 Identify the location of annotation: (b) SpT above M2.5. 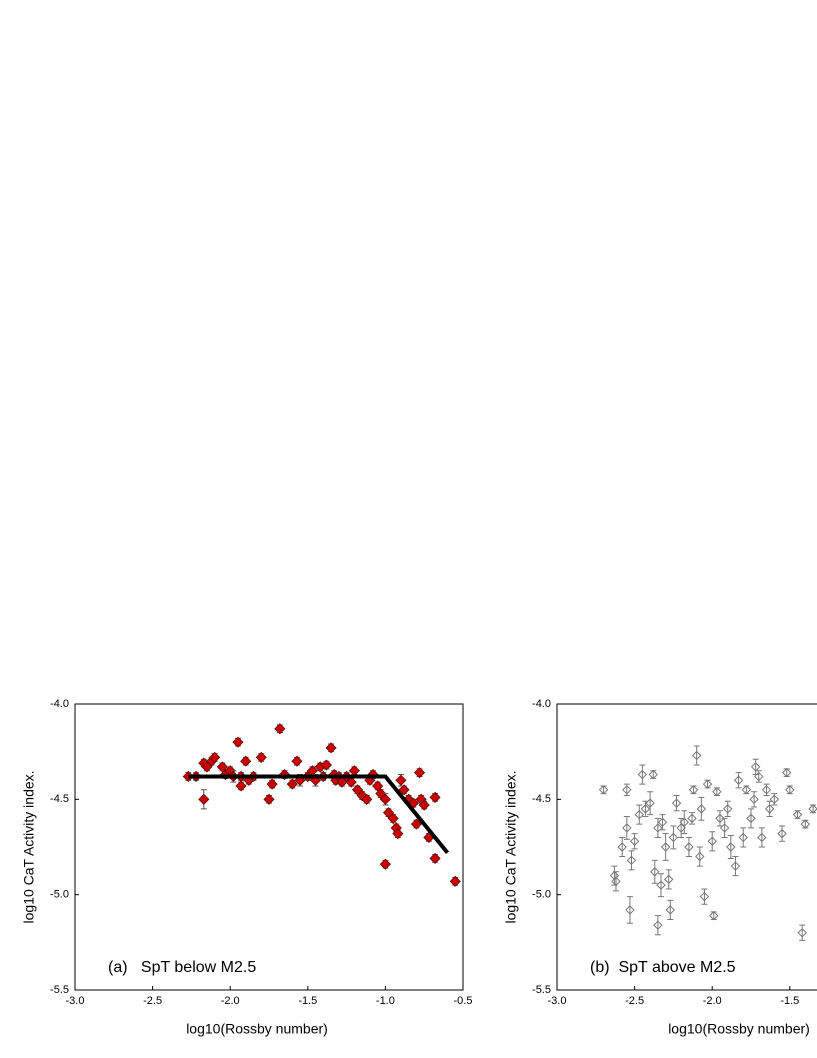
(663, 967).